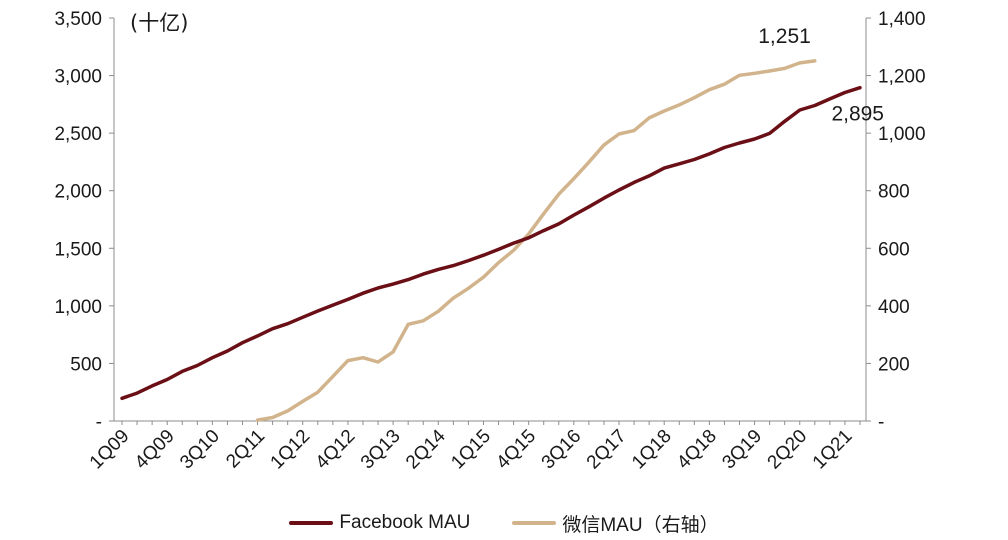 Image resolution: width=1008 pixels, height=540 pixels. I want to click on legend-item-wechat: 微信MAU（右轴）, so click(615, 523).